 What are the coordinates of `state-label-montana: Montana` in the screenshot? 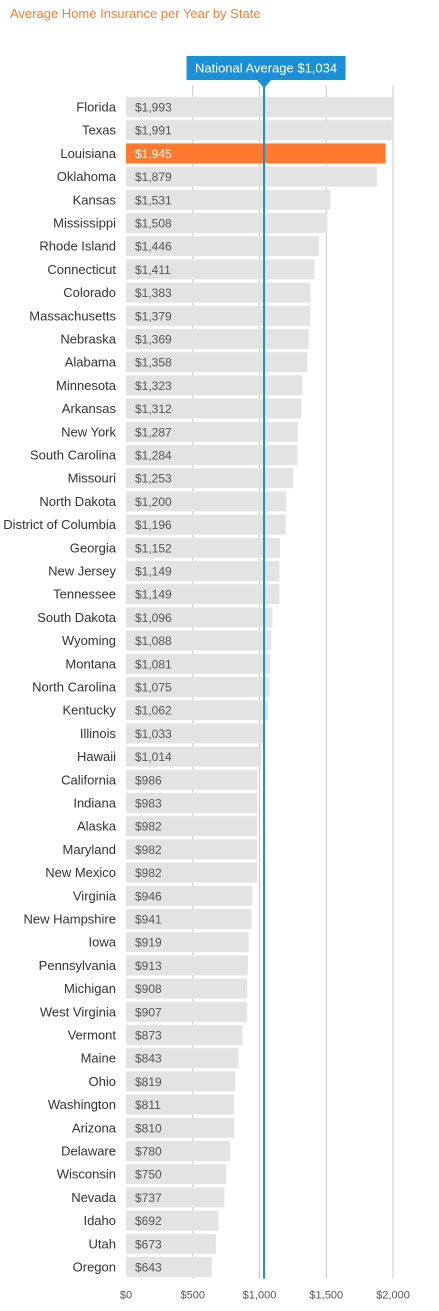 It's located at (90, 663).